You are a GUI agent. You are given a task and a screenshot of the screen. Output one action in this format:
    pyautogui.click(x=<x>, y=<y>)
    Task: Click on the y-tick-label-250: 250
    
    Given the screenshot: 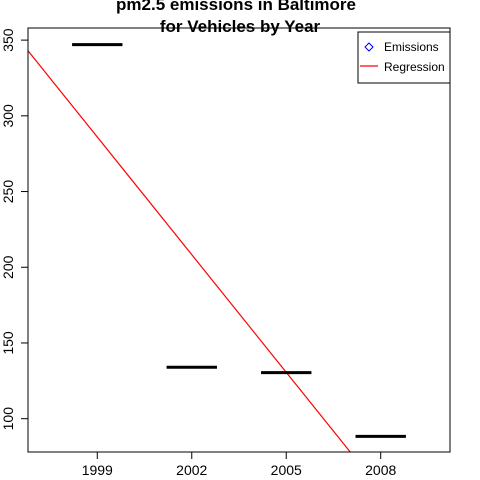 What is the action you would take?
    pyautogui.click(x=8, y=192)
    